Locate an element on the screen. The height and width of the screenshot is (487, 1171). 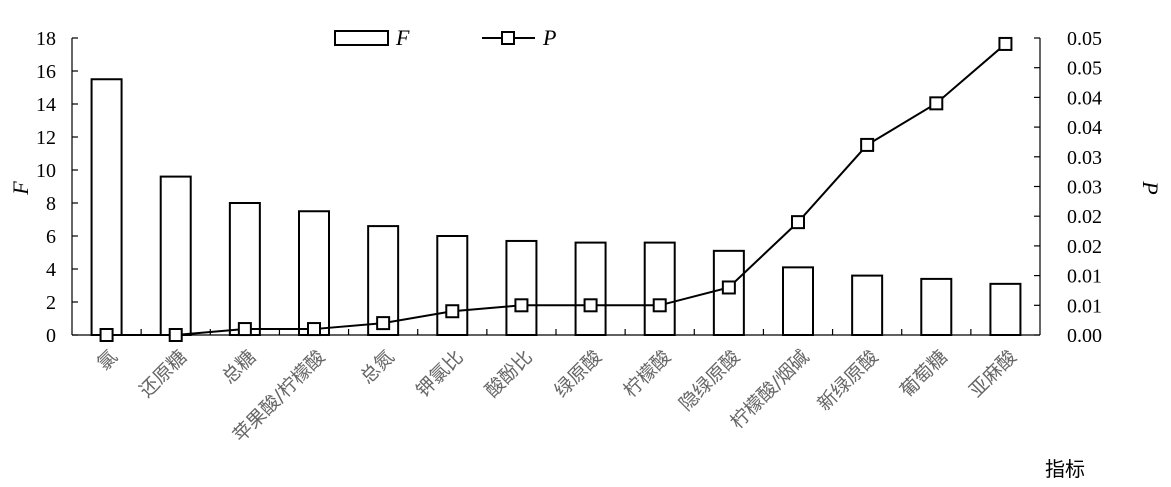
category-label: 亚麻酸 is located at coordinates (993, 374).